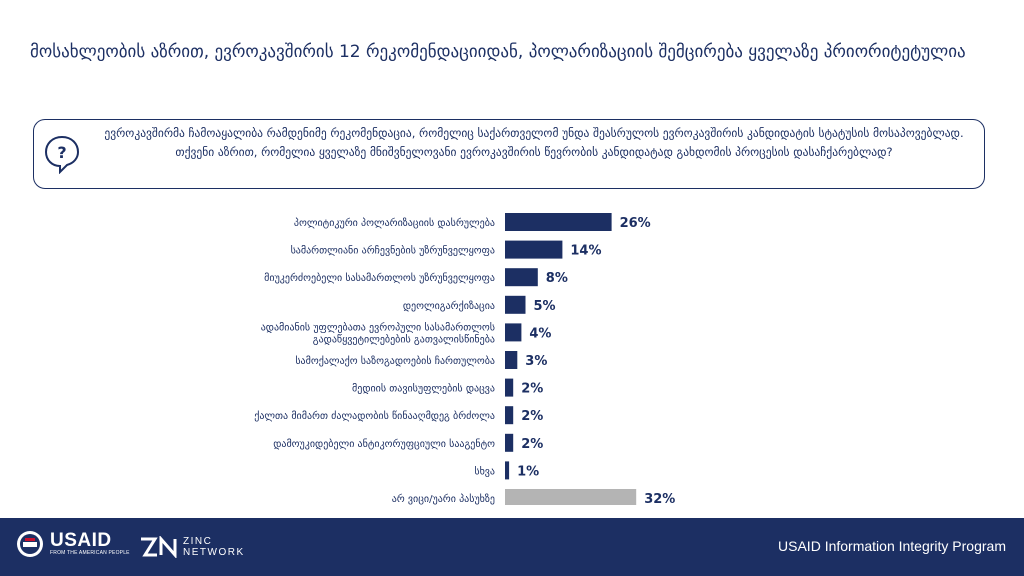 The width and height of the screenshot is (1024, 576). I want to click on value-label: 4%, so click(540, 333).